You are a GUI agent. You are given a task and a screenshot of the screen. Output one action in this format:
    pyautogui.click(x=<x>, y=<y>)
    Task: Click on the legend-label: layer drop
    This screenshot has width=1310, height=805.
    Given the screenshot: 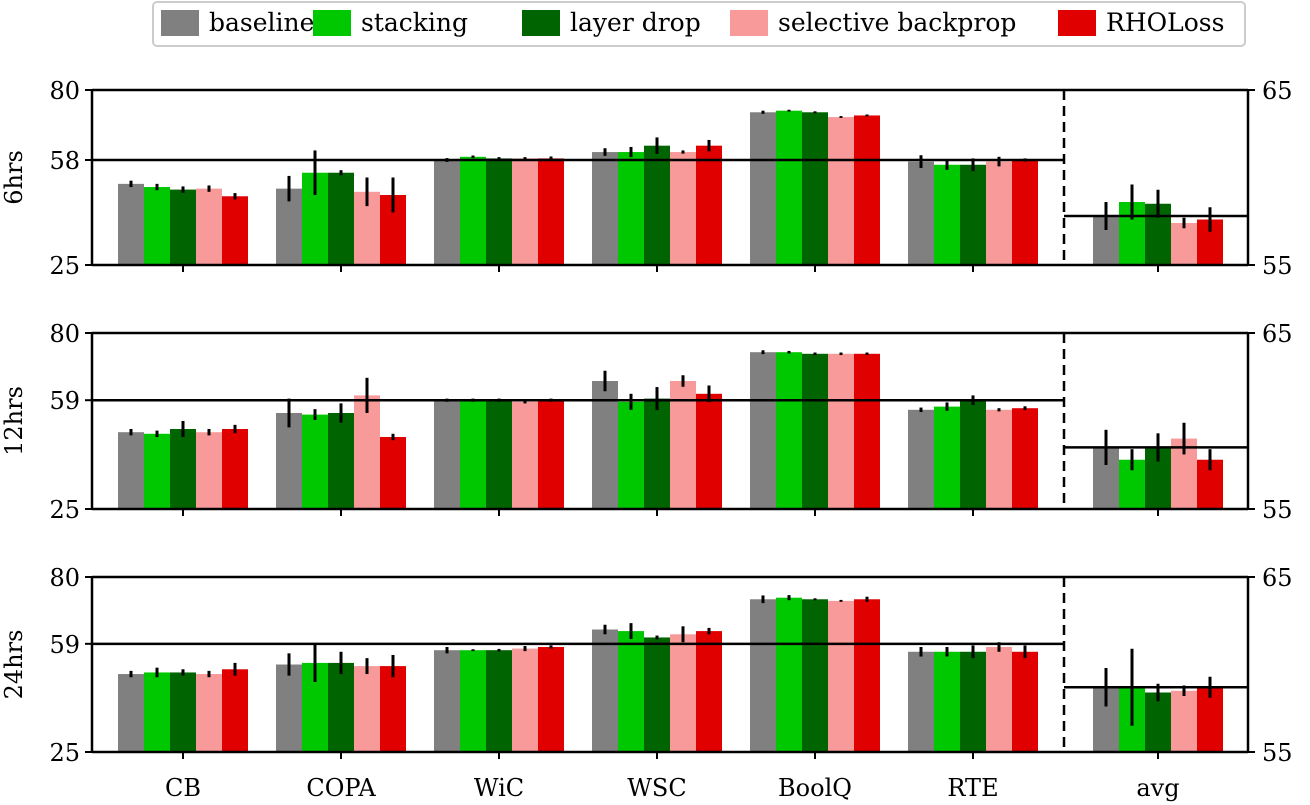 What is the action you would take?
    pyautogui.click(x=635, y=22)
    